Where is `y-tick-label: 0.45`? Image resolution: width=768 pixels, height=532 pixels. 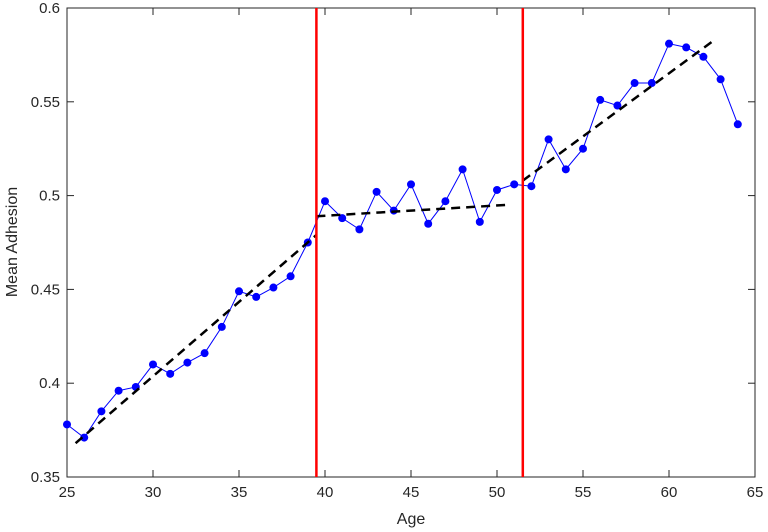 y-tick-label: 0.45 is located at coordinates (45, 289).